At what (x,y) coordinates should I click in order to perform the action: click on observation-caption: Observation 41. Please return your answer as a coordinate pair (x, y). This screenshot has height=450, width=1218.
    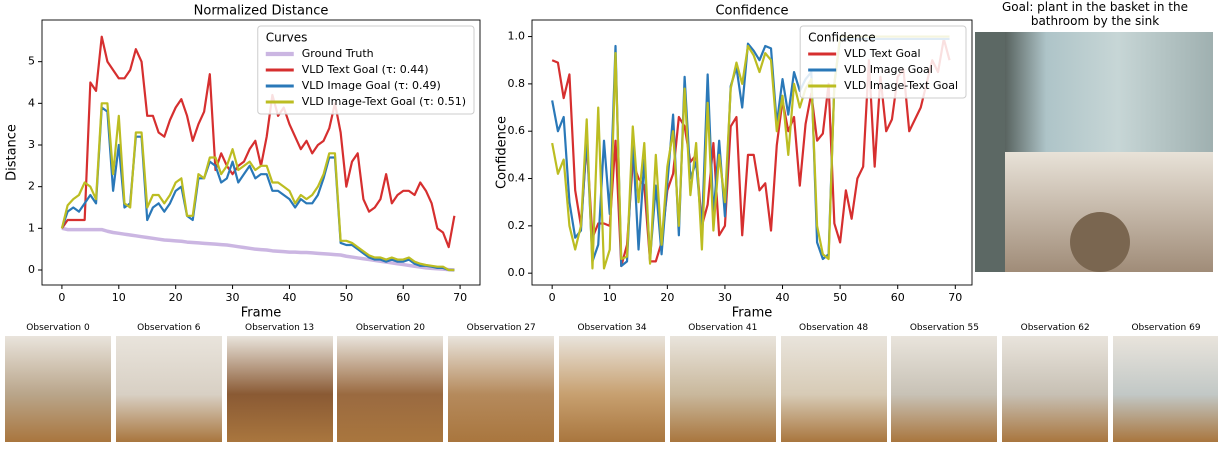
    Looking at the image, I should click on (723, 328).